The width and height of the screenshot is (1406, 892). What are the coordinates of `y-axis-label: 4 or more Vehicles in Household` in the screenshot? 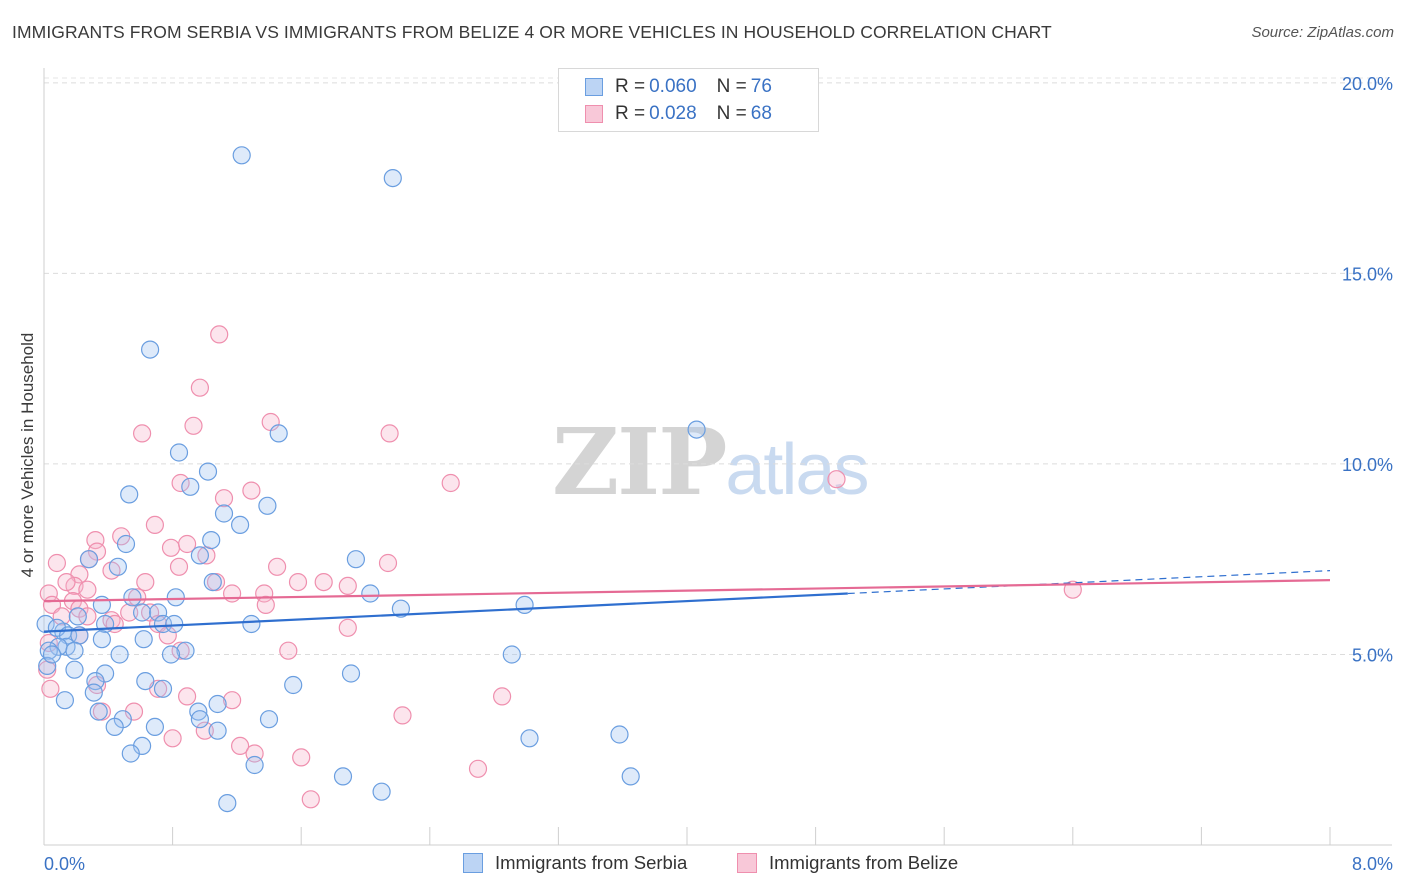 It's located at (27, 455).